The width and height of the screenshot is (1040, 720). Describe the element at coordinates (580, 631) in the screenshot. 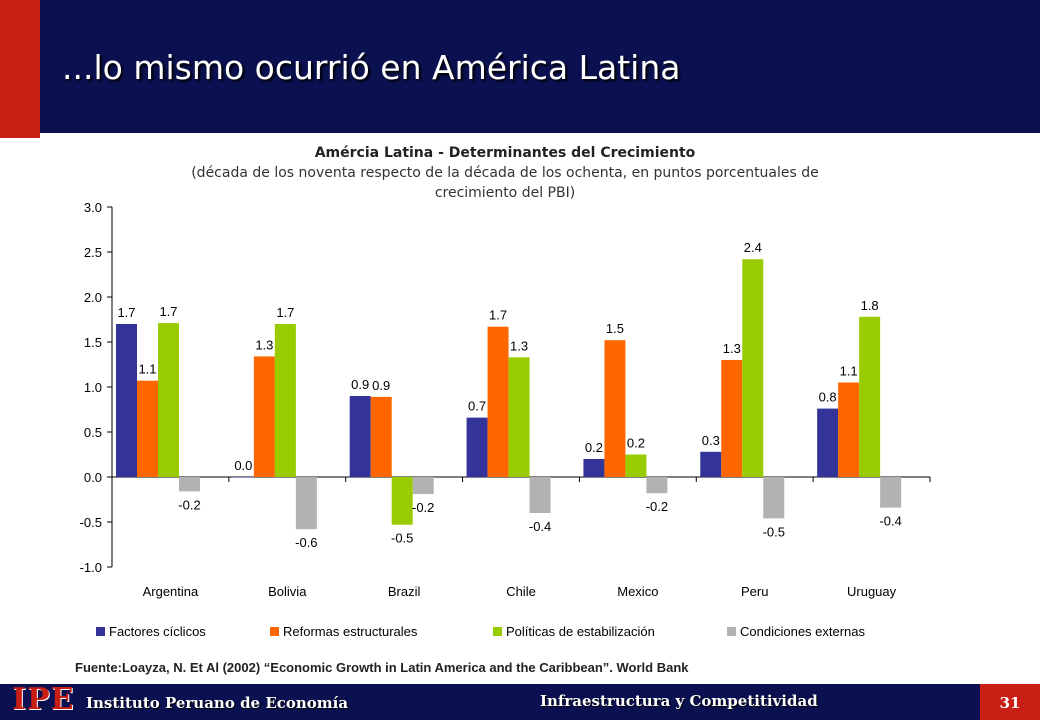

I see `legend-label: Políticas de estabilización` at that location.